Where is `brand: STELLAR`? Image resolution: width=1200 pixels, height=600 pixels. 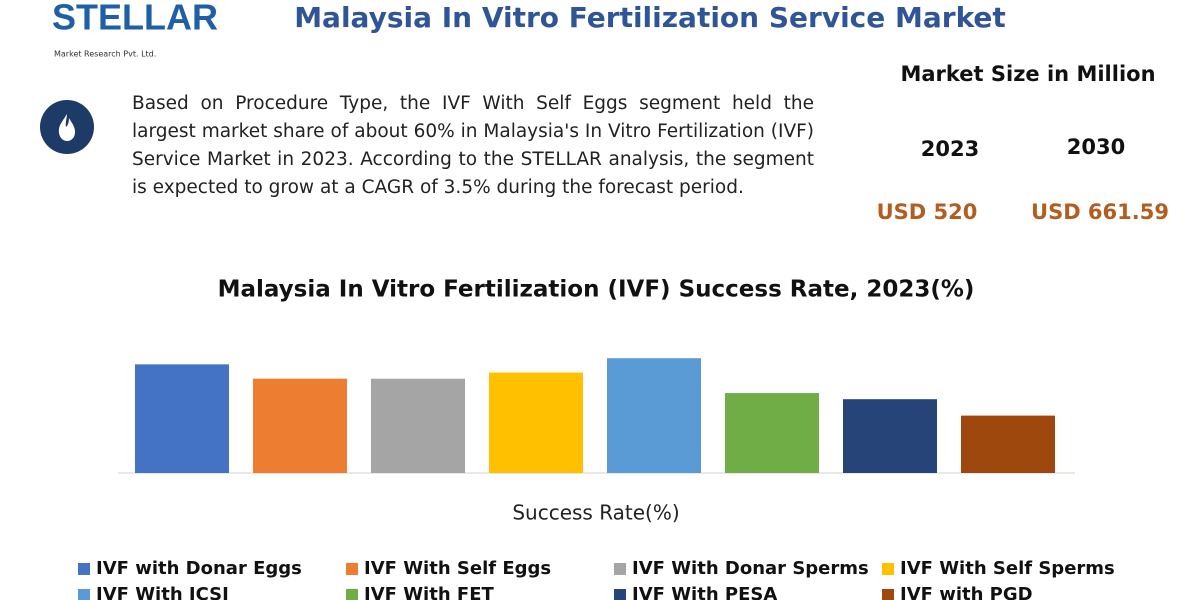
brand: STELLAR is located at coordinates (135, 19).